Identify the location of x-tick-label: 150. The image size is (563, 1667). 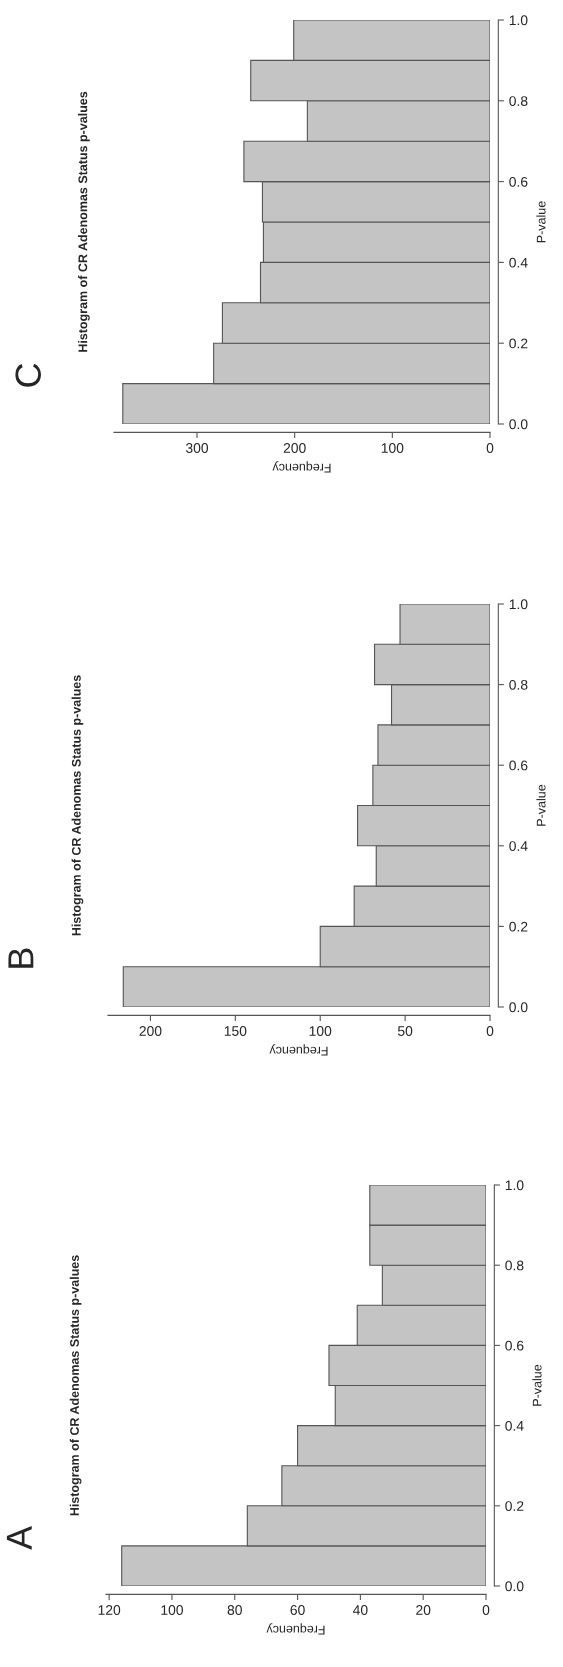
(235, 1031).